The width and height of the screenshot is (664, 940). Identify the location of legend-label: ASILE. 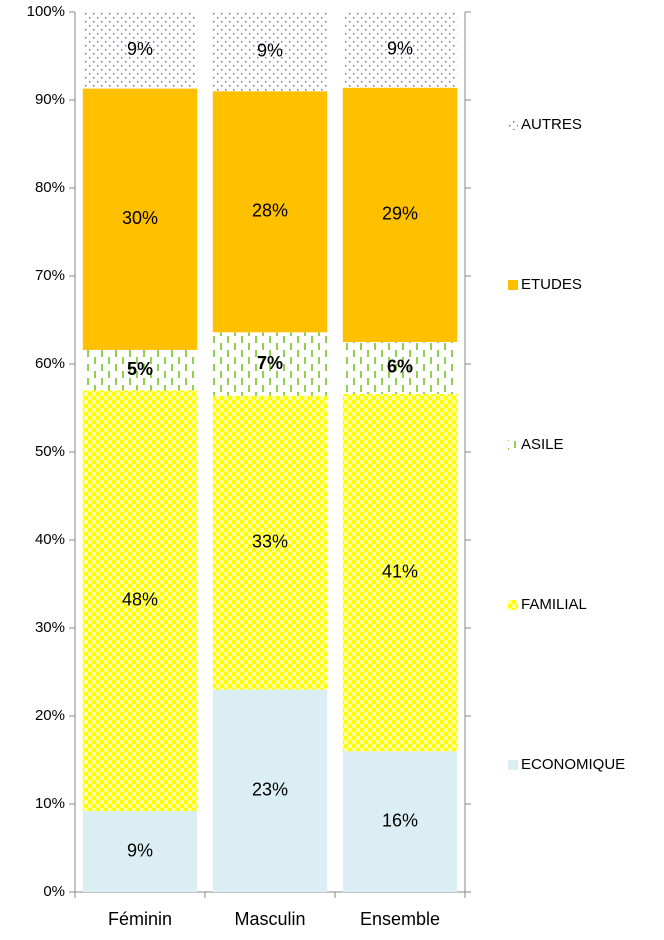
(542, 444).